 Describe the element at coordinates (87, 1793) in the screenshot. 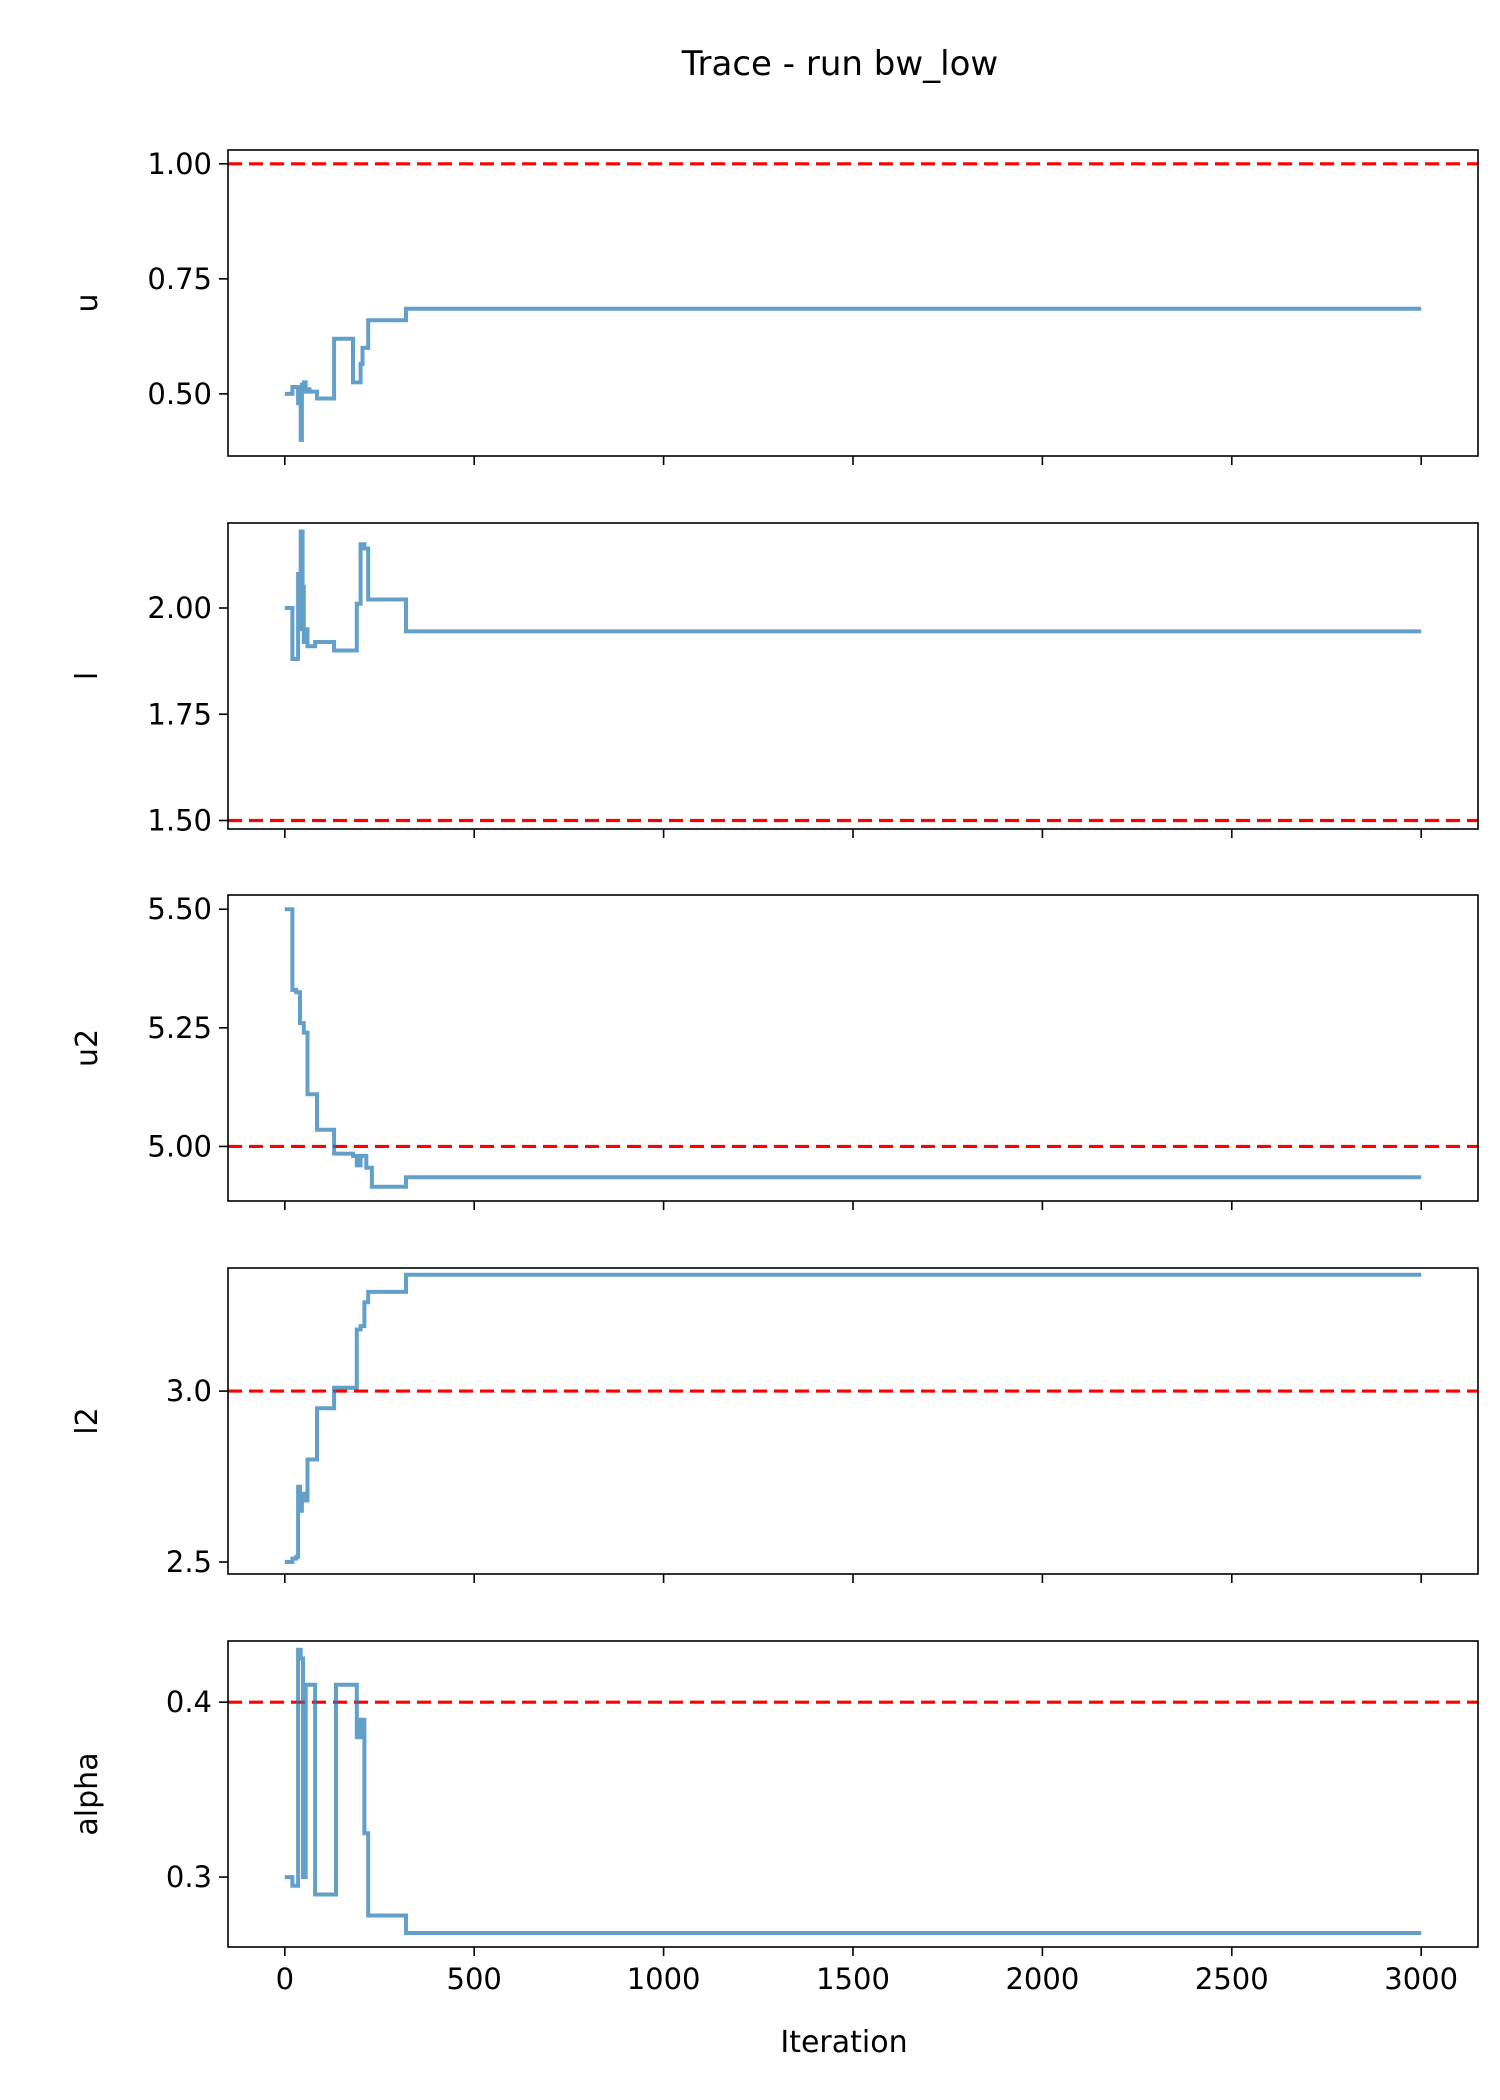

I see `y-axis-label-alpha: alpha` at that location.